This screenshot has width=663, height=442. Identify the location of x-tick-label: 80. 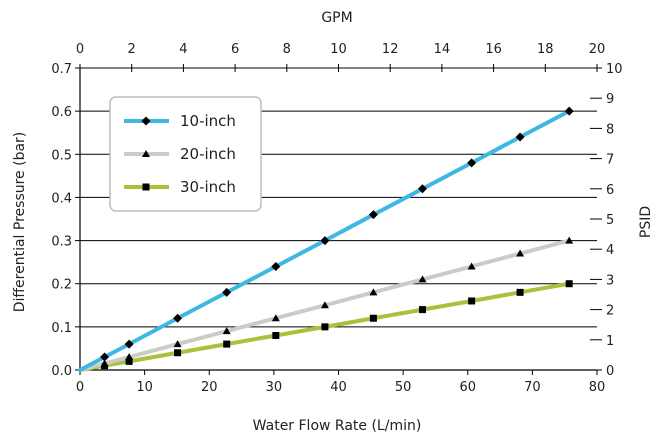
(597, 387).